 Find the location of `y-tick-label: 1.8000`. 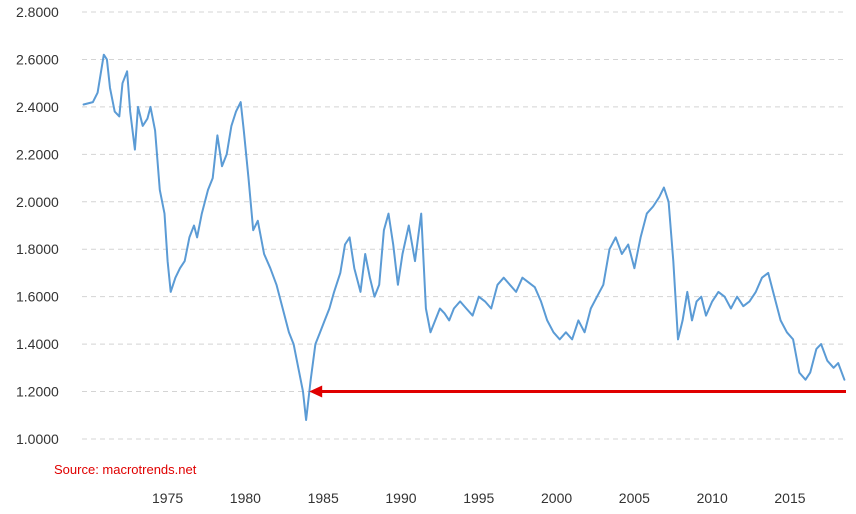

y-tick-label: 1.8000 is located at coordinates (37, 249).